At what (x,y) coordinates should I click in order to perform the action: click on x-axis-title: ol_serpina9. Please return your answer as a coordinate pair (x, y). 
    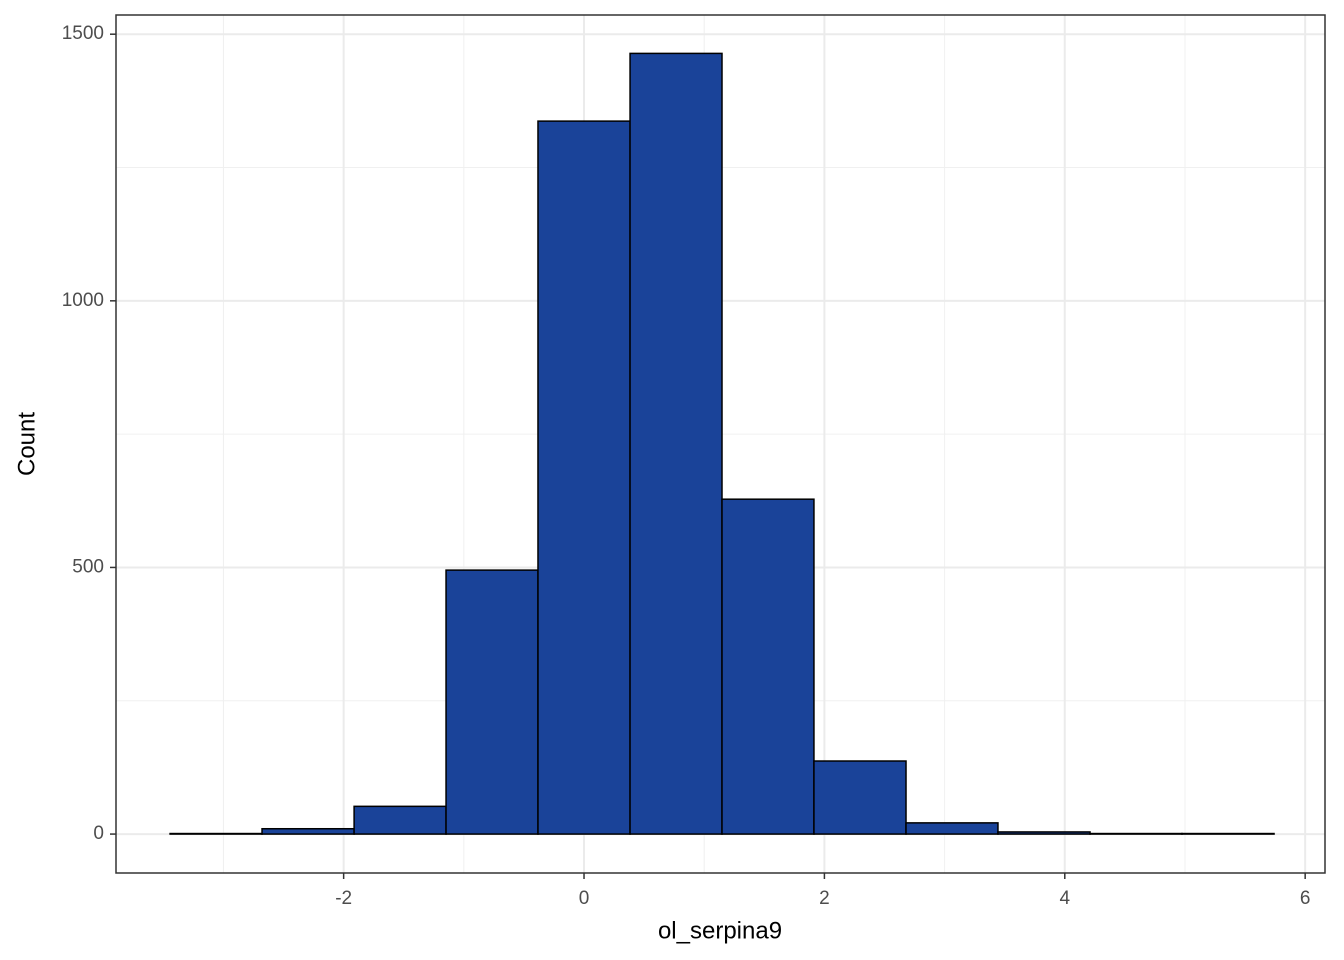
    Looking at the image, I should click on (720, 930).